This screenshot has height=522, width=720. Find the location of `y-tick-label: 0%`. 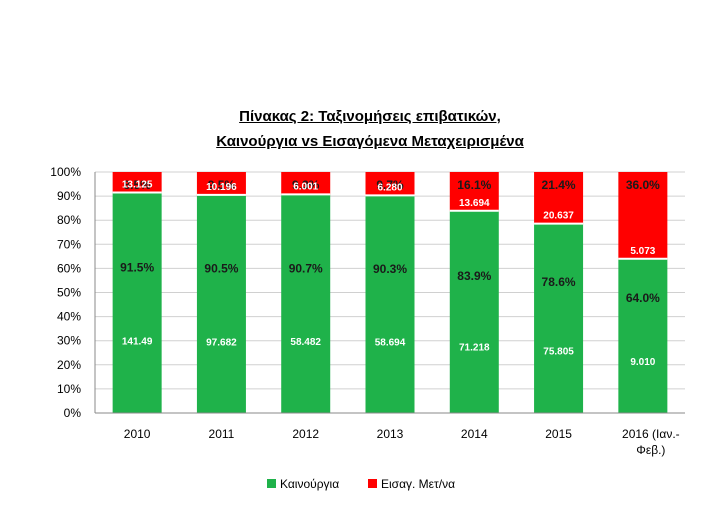

y-tick-label: 0% is located at coordinates (73, 413).